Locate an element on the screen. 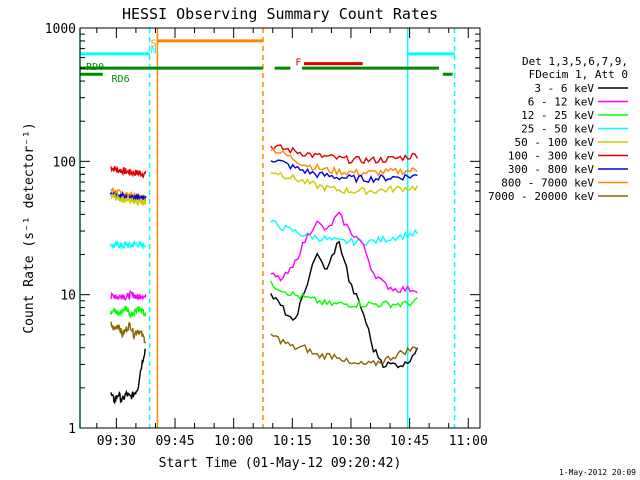 Image resolution: width=640 pixels, height=480 pixels. series-1-25-50-kev is located at coordinates (344, 233).